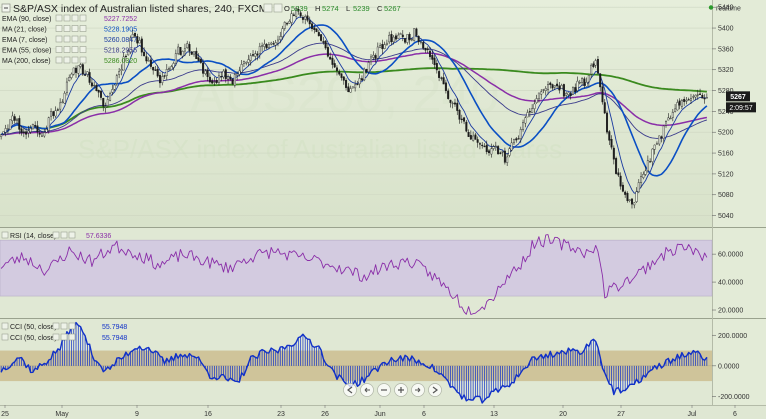  I want to click on time-tick-label: 23, so click(281, 414).